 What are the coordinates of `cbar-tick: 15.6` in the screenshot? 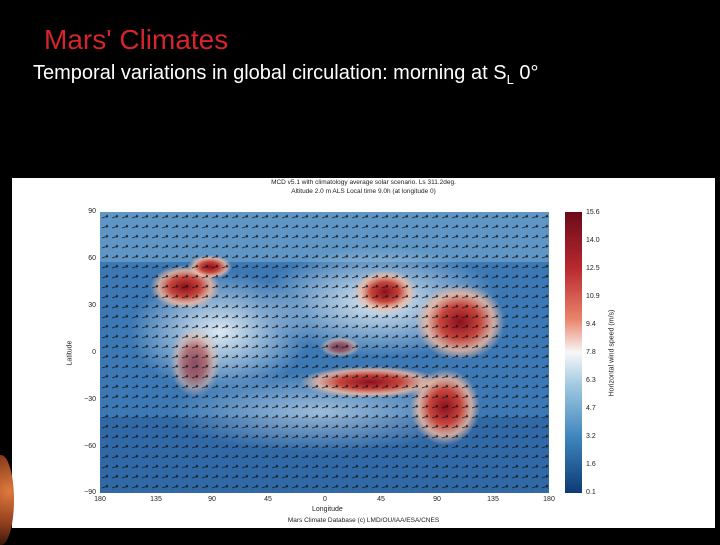 It's located at (593, 212).